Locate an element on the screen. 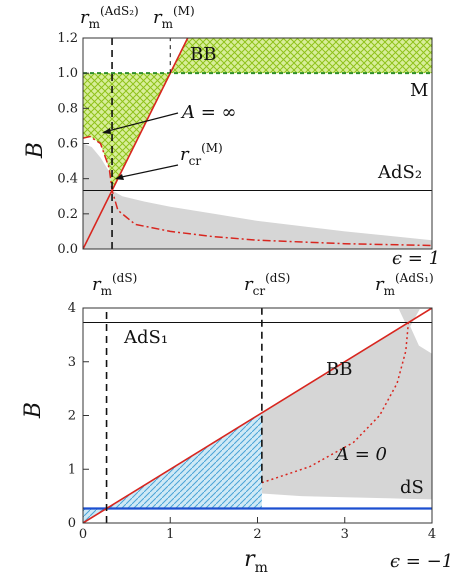 This screenshot has height=582, width=455. y-tick-label-bottom: 0 is located at coordinates (72, 523).